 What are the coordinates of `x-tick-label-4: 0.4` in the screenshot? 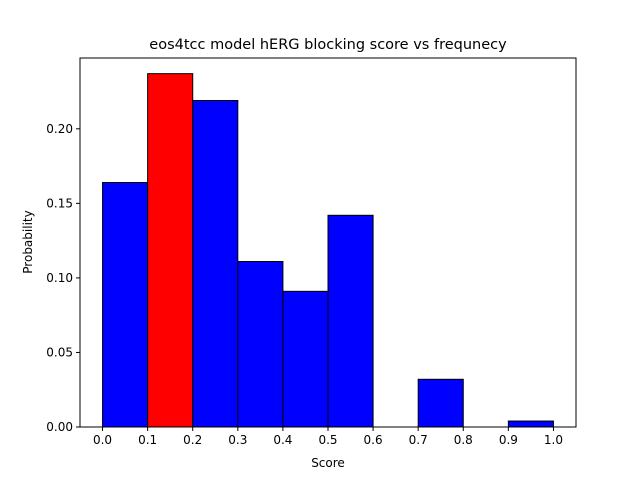 It's located at (282, 440).